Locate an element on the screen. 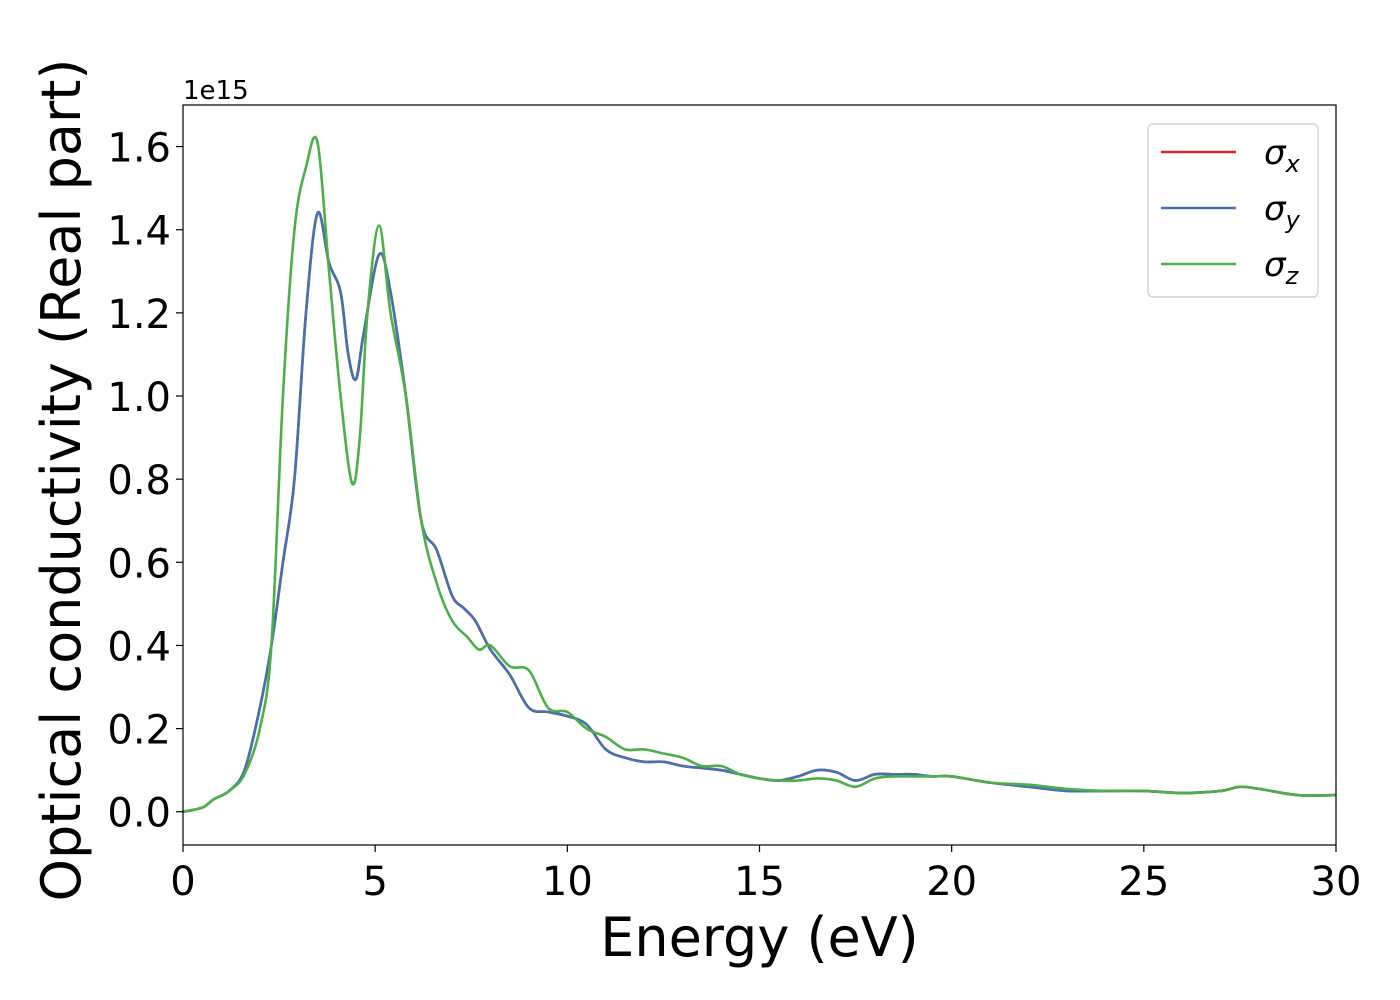 This screenshot has width=1400, height=1000. legend: σx σy σz is located at coordinates (1233, 210).